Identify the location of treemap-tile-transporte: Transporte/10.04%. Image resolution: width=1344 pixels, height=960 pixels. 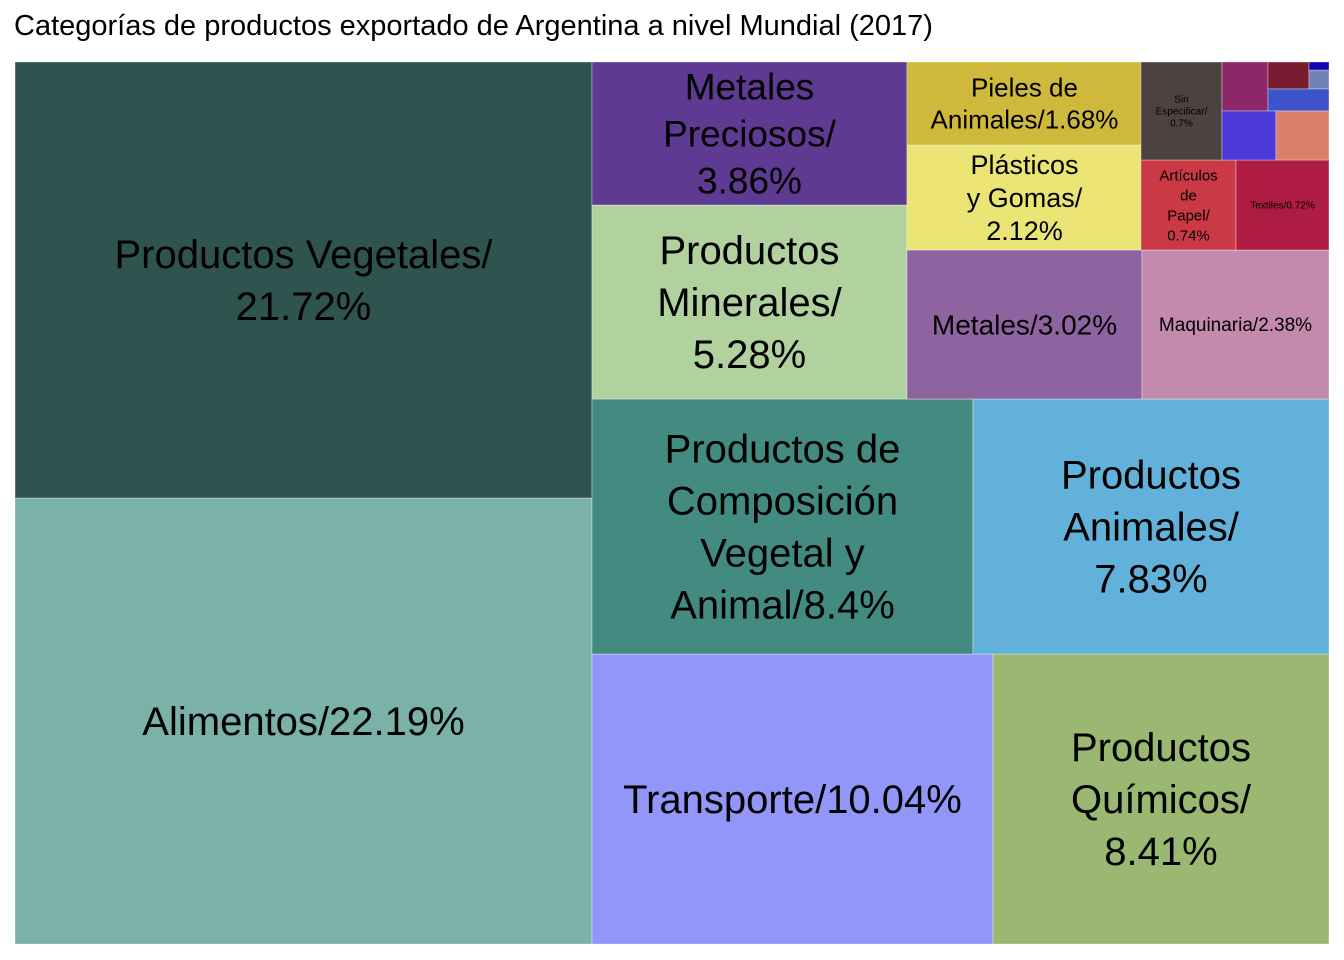
(792, 799).